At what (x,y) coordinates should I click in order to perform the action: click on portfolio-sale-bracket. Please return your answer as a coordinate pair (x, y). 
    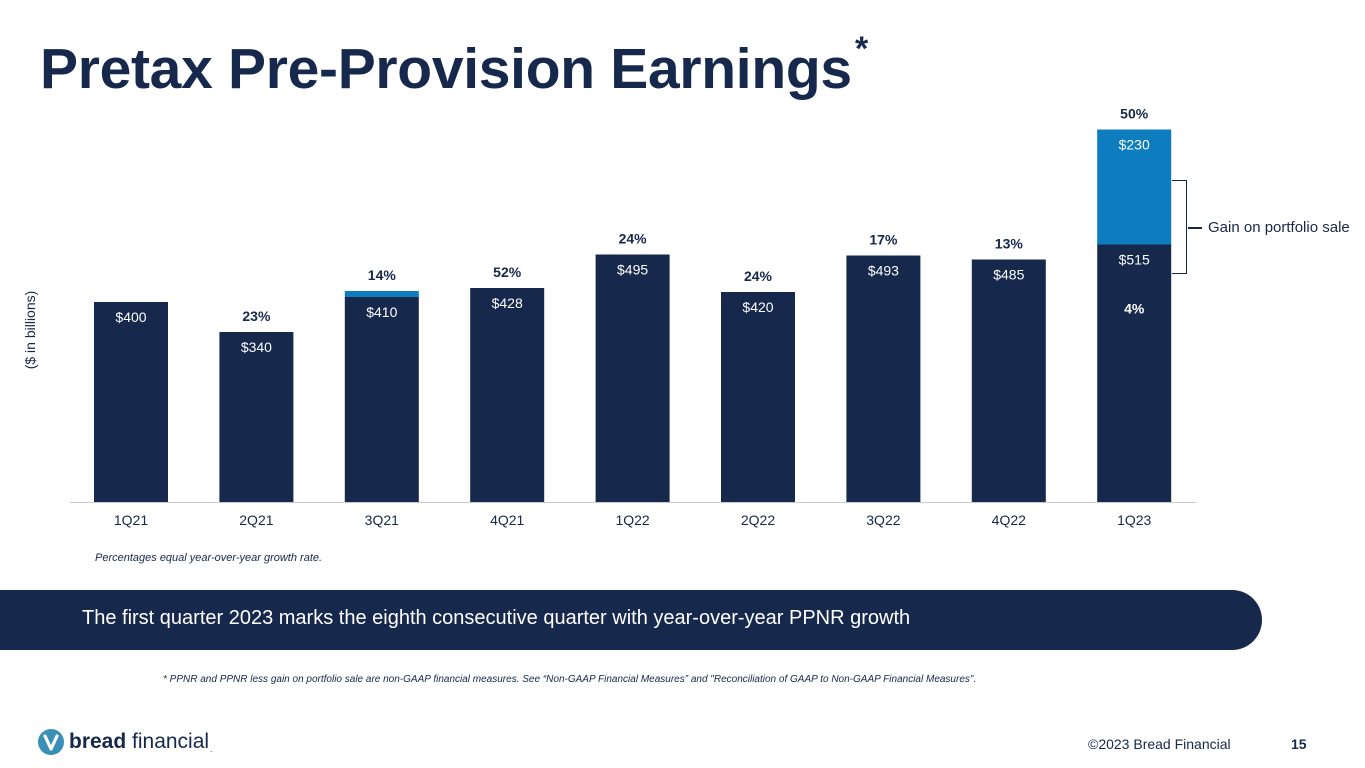
    Looking at the image, I should click on (1179, 227).